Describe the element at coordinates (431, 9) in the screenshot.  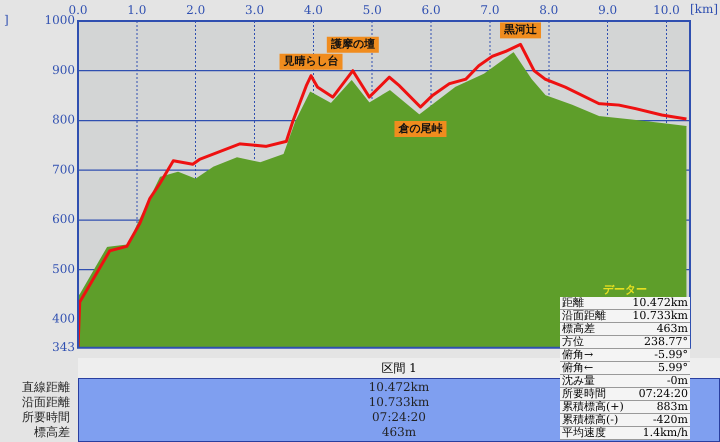
I see `x-tick-label: 6.0` at that location.